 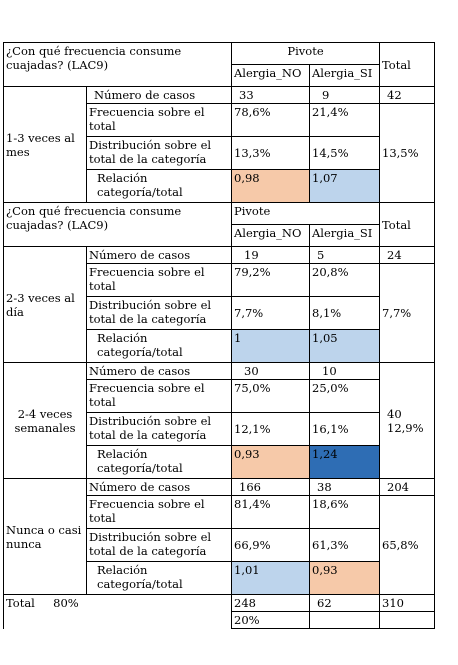 What do you see at coordinates (407, 487) in the screenshot?
I see `cell-cases-total: 204` at bounding box center [407, 487].